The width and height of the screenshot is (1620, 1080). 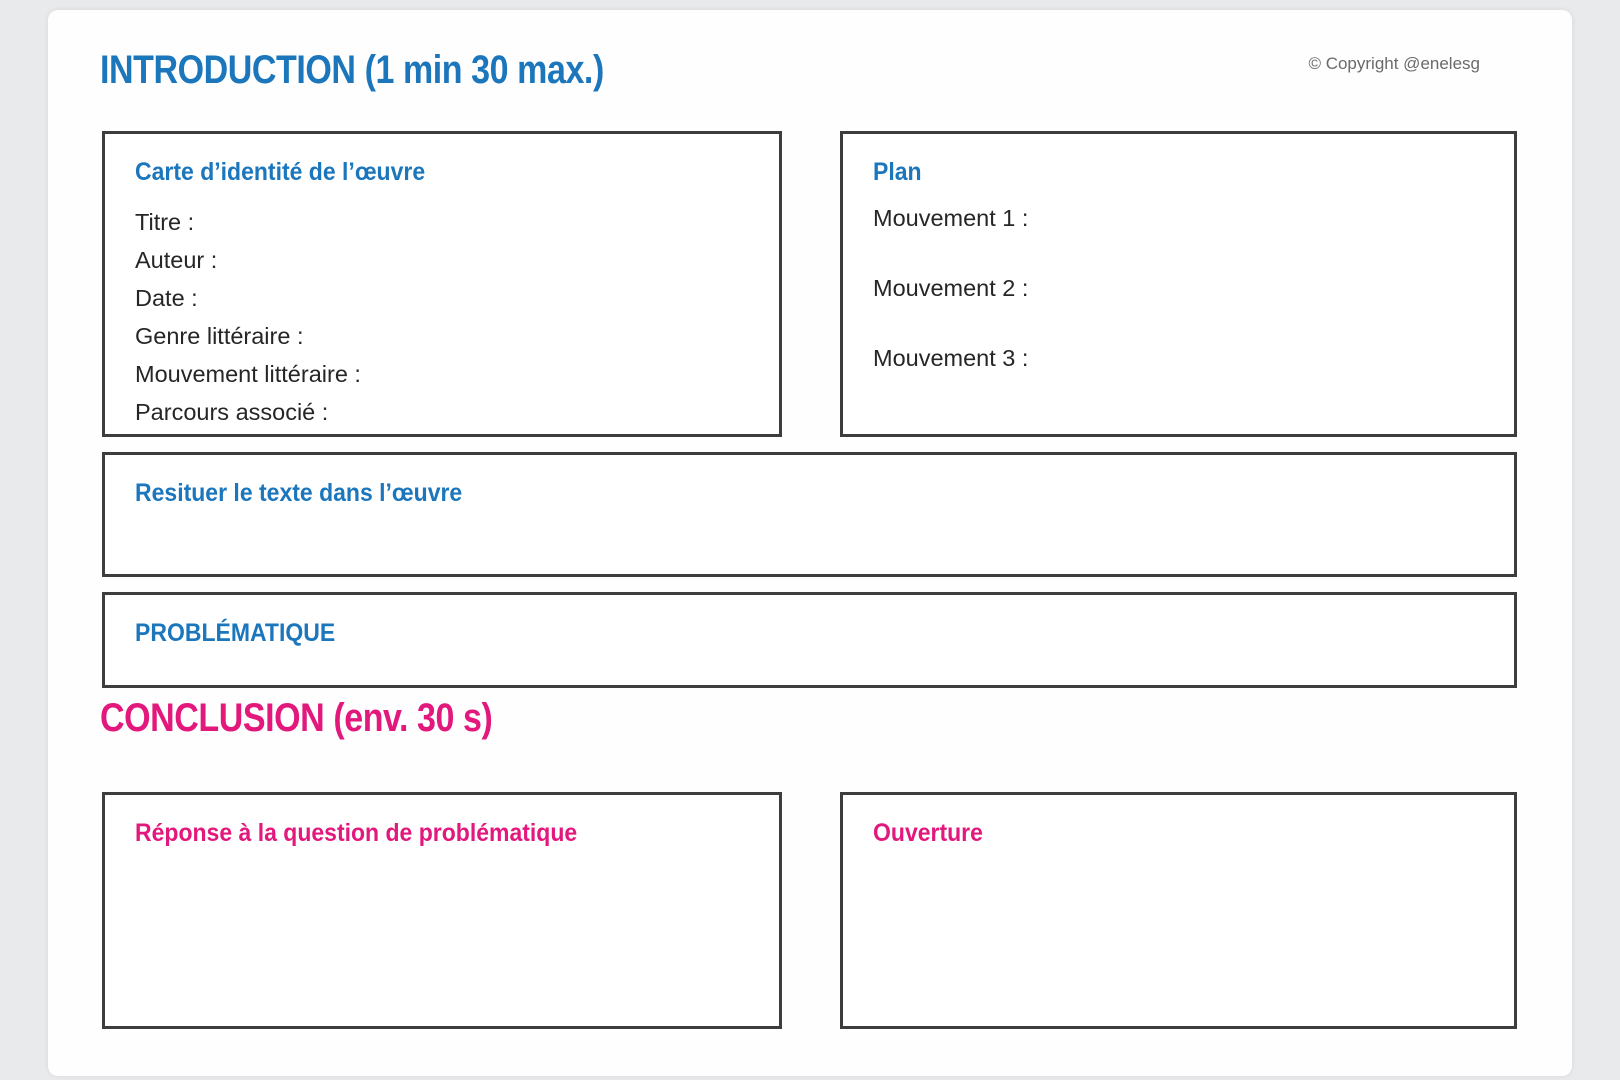 I want to click on reponse-box: Réponse à la question de problématique, so click(x=442, y=910).